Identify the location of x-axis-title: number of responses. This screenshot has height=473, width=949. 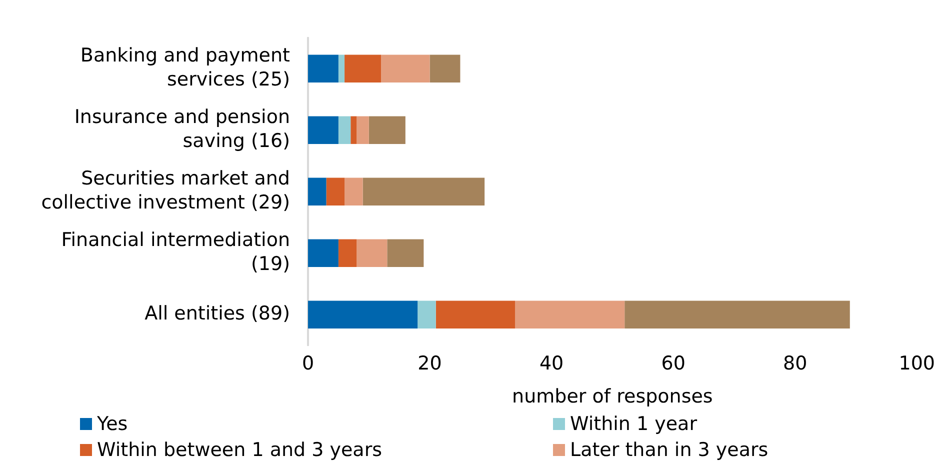
(612, 397).